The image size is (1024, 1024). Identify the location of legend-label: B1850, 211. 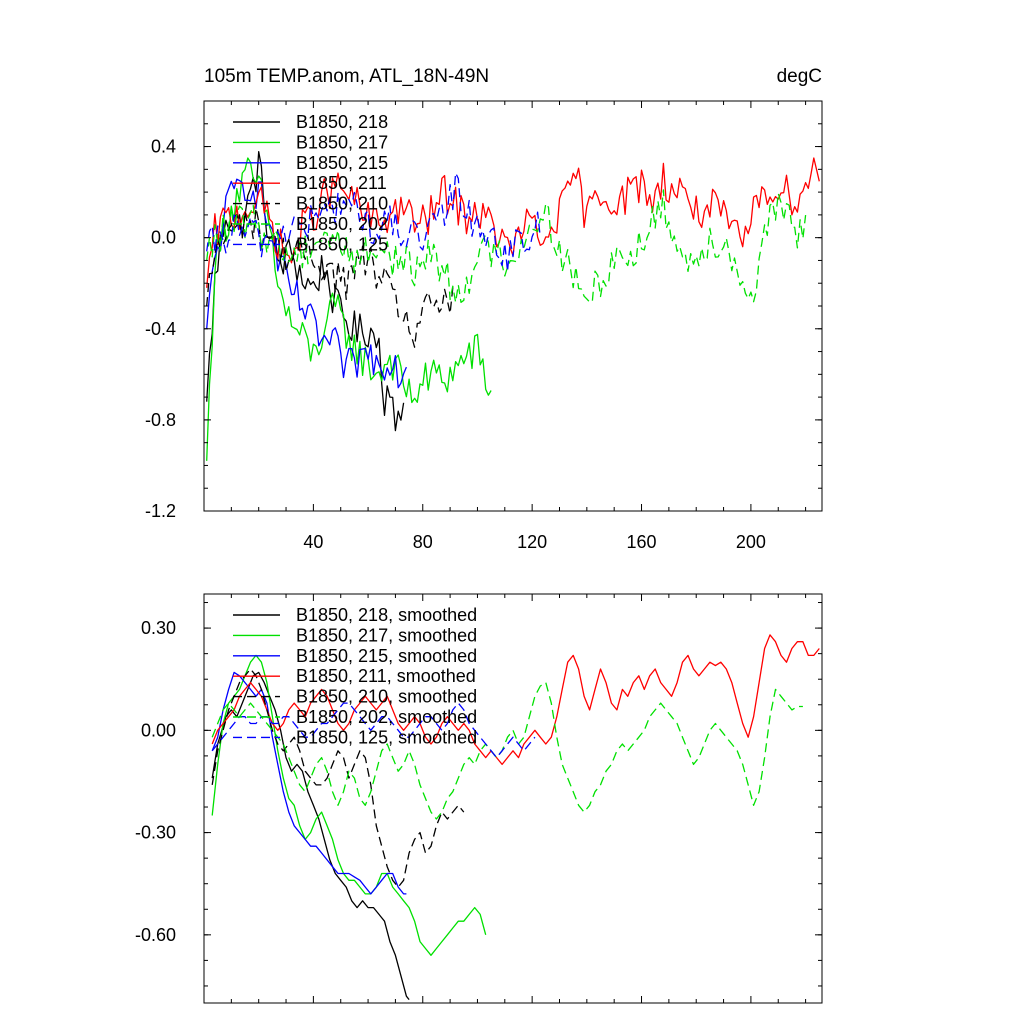
(341, 183).